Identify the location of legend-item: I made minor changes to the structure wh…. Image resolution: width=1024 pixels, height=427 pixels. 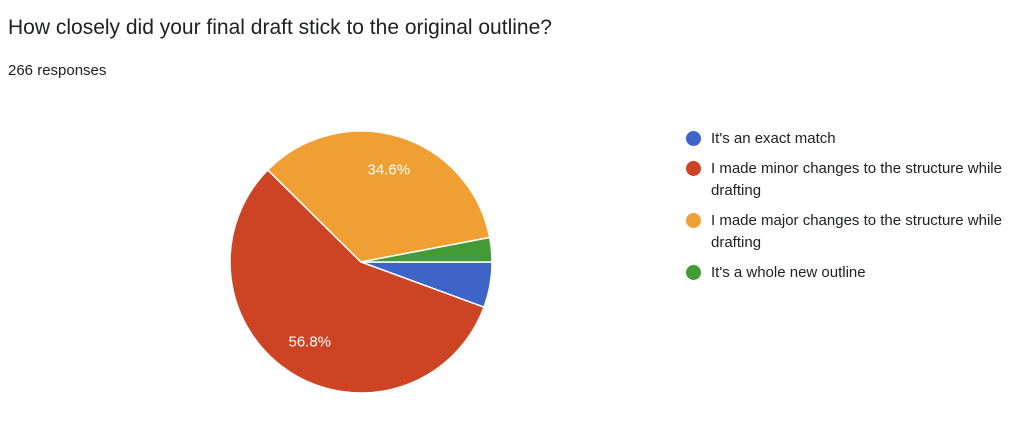
(851, 180).